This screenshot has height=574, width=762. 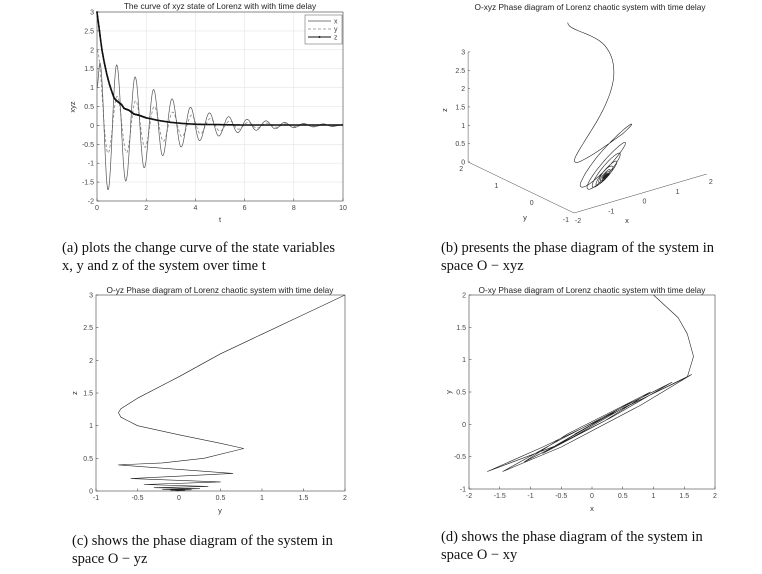 What do you see at coordinates (521, 187) in the screenshot?
I see `y-axis-line` at bounding box center [521, 187].